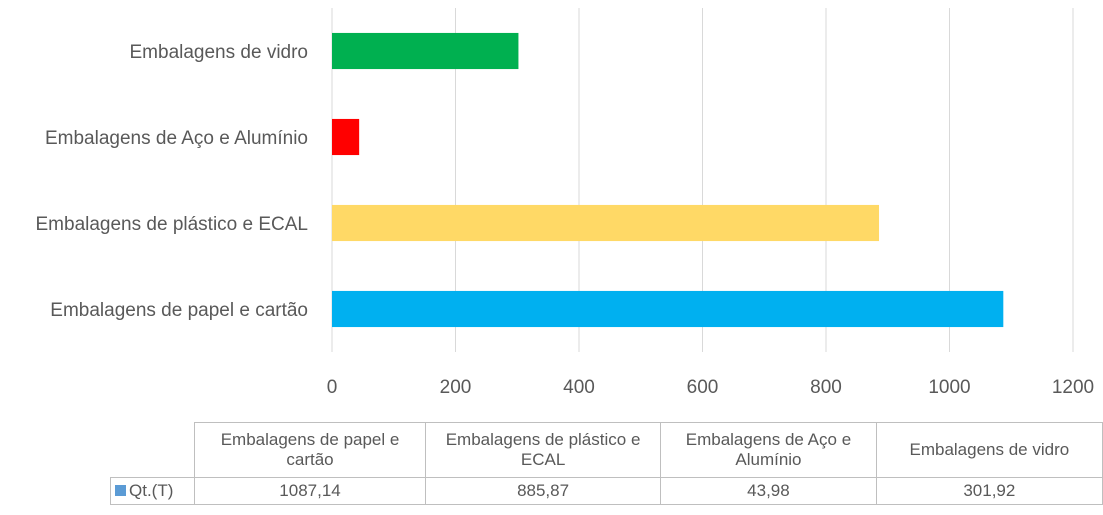  I want to click on data-table-row: Qt.(T) 1087,14 885,87 43,98 301,92, so click(606, 491).